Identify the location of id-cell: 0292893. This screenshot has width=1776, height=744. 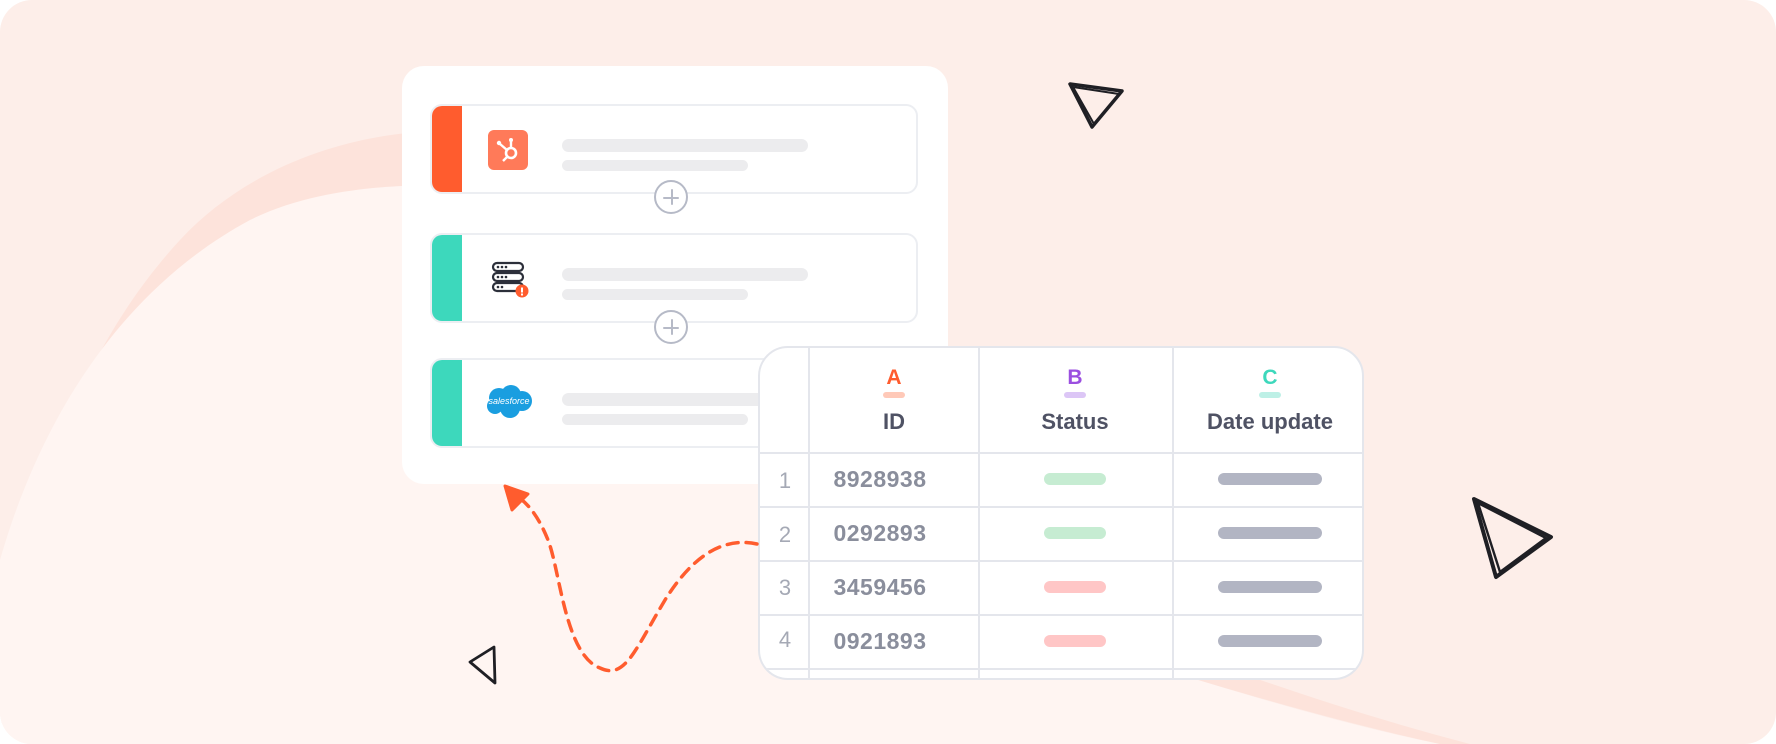
(880, 533).